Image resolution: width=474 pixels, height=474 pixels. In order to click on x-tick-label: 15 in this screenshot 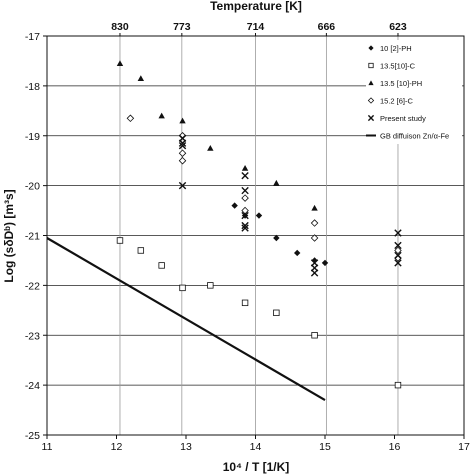, I will do `click(325, 447)`.